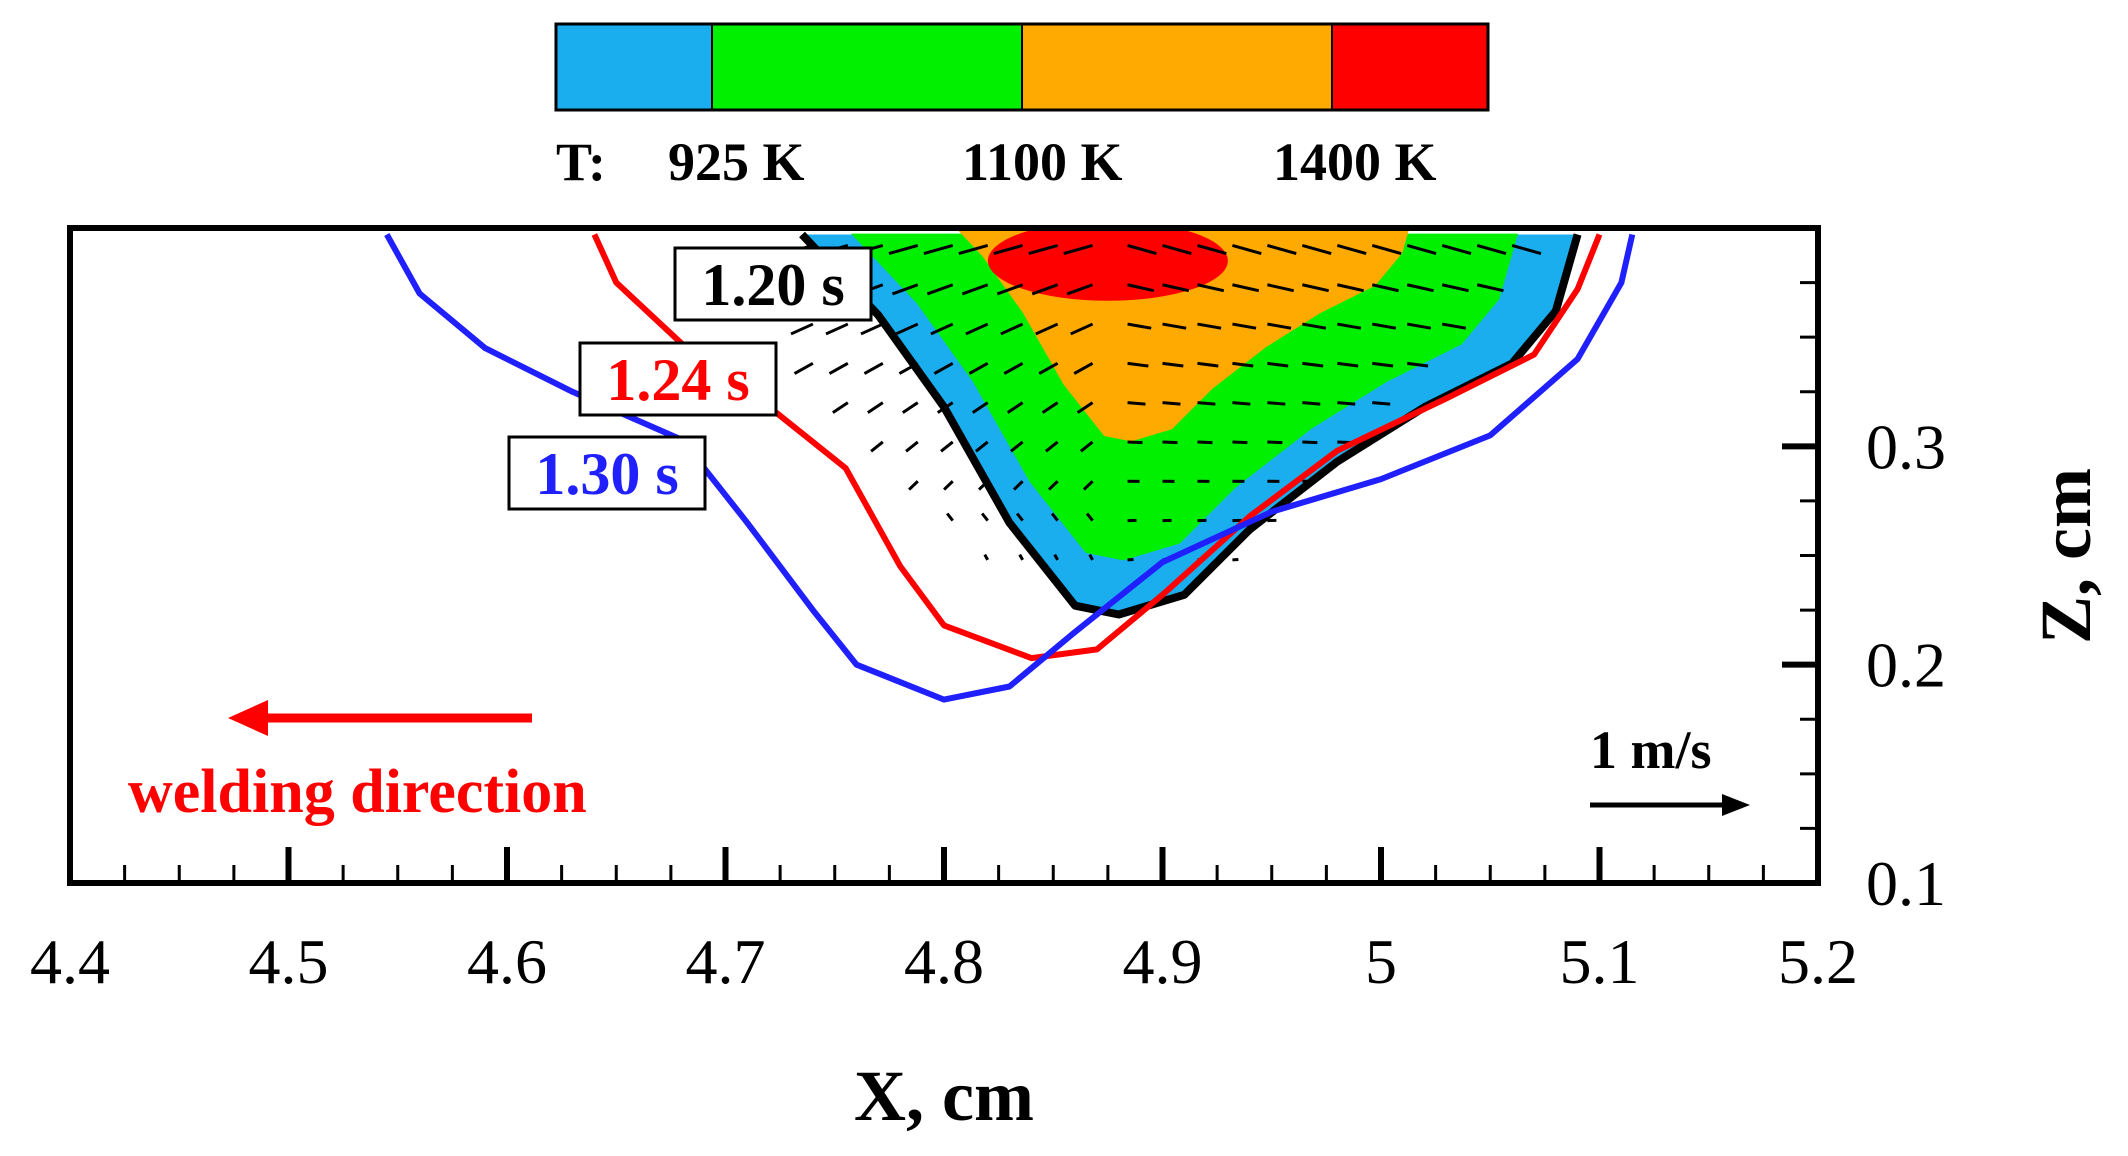 This screenshot has width=2128, height=1156. What do you see at coordinates (581, 162) in the screenshot?
I see `colorbar-prefix: T:` at bounding box center [581, 162].